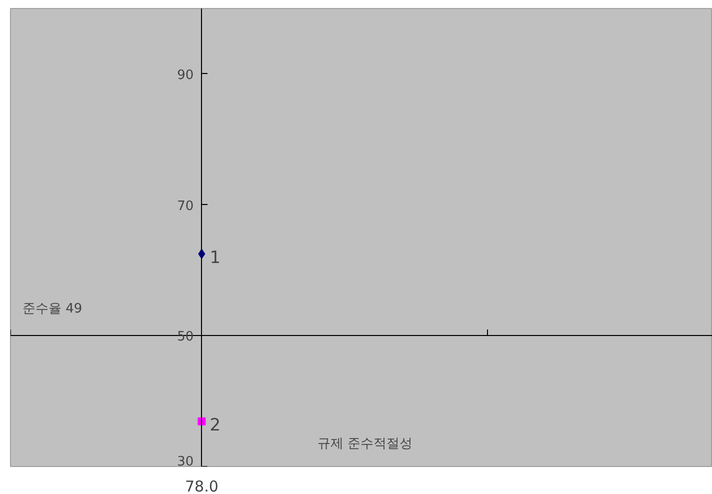 This screenshot has height=494, width=712. I want to click on y-tick-label: 70, so click(185, 206).